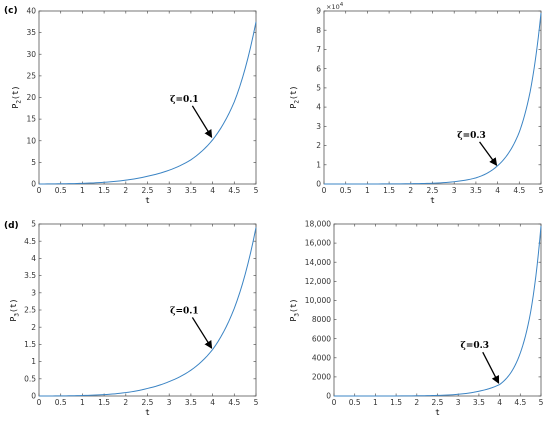  Describe the element at coordinates (11, 11) in the screenshot. I see `panel-label: (c)` at that location.